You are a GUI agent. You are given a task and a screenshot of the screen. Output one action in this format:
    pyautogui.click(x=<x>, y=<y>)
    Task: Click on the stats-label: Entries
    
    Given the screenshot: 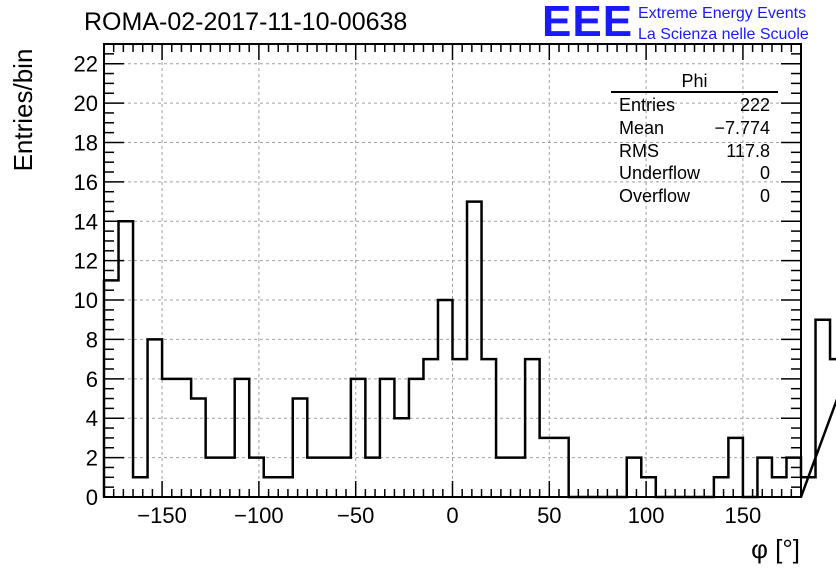 What is the action you would take?
    pyautogui.click(x=647, y=105)
    